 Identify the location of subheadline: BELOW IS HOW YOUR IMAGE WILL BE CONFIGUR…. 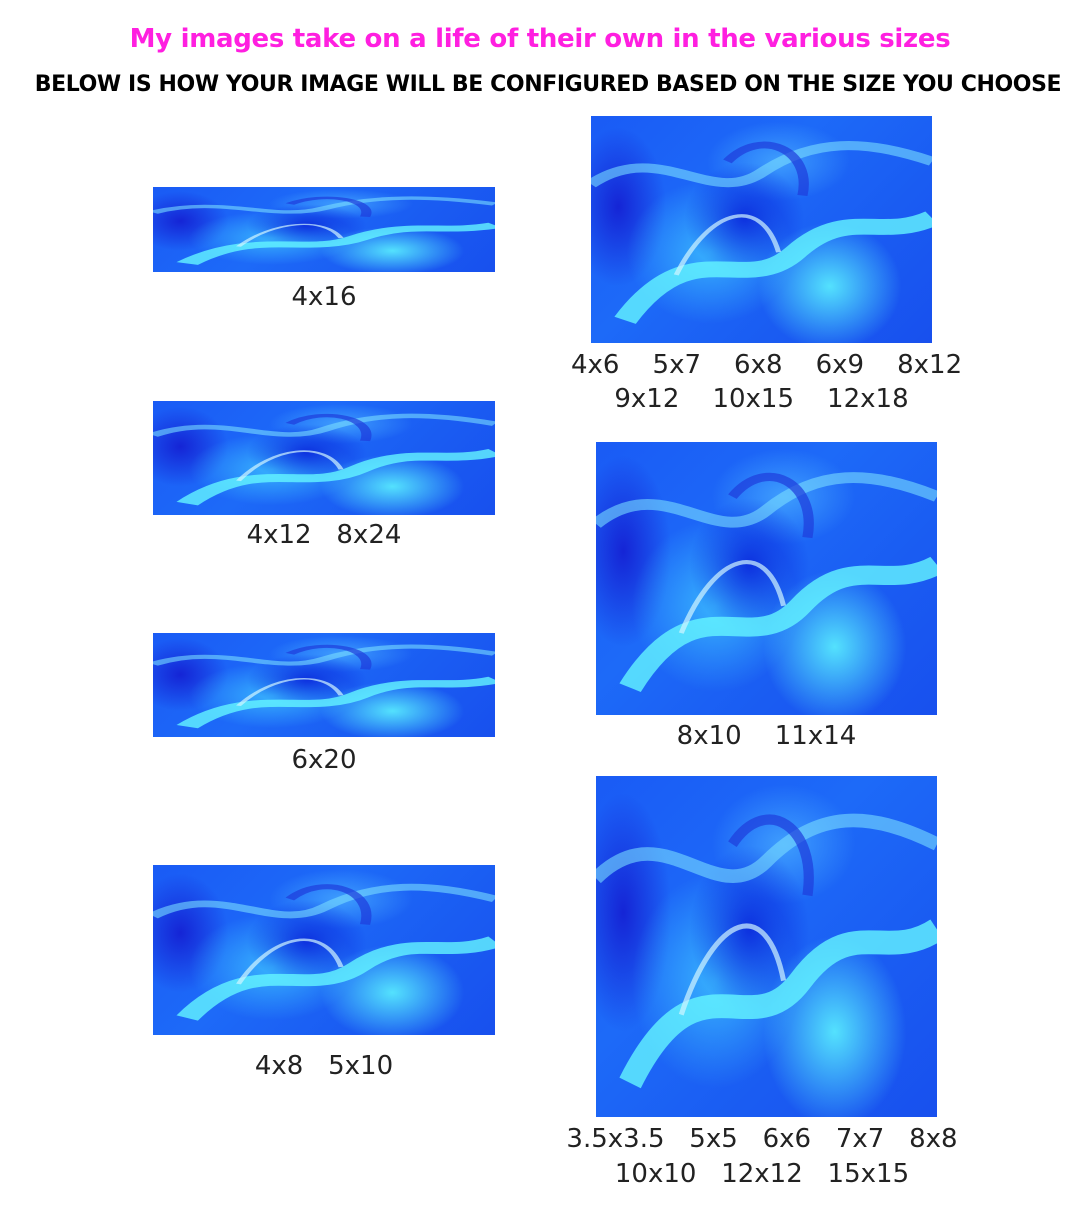
(548, 84).